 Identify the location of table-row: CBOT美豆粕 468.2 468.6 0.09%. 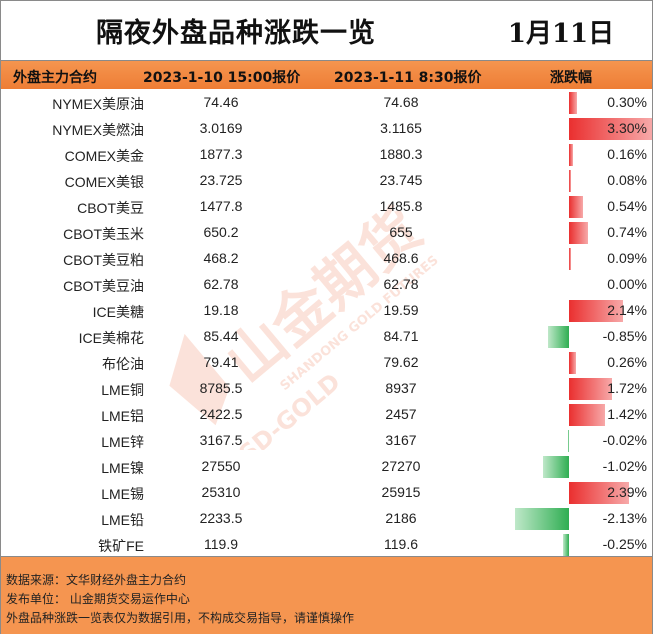
(326, 259).